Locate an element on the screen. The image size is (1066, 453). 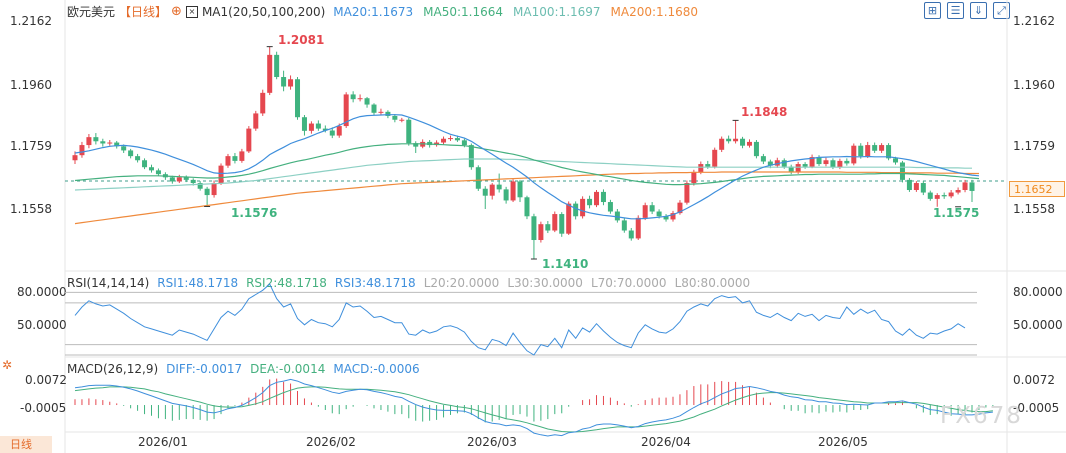
symbol-name: 欧元美元 is located at coordinates (91, 12).